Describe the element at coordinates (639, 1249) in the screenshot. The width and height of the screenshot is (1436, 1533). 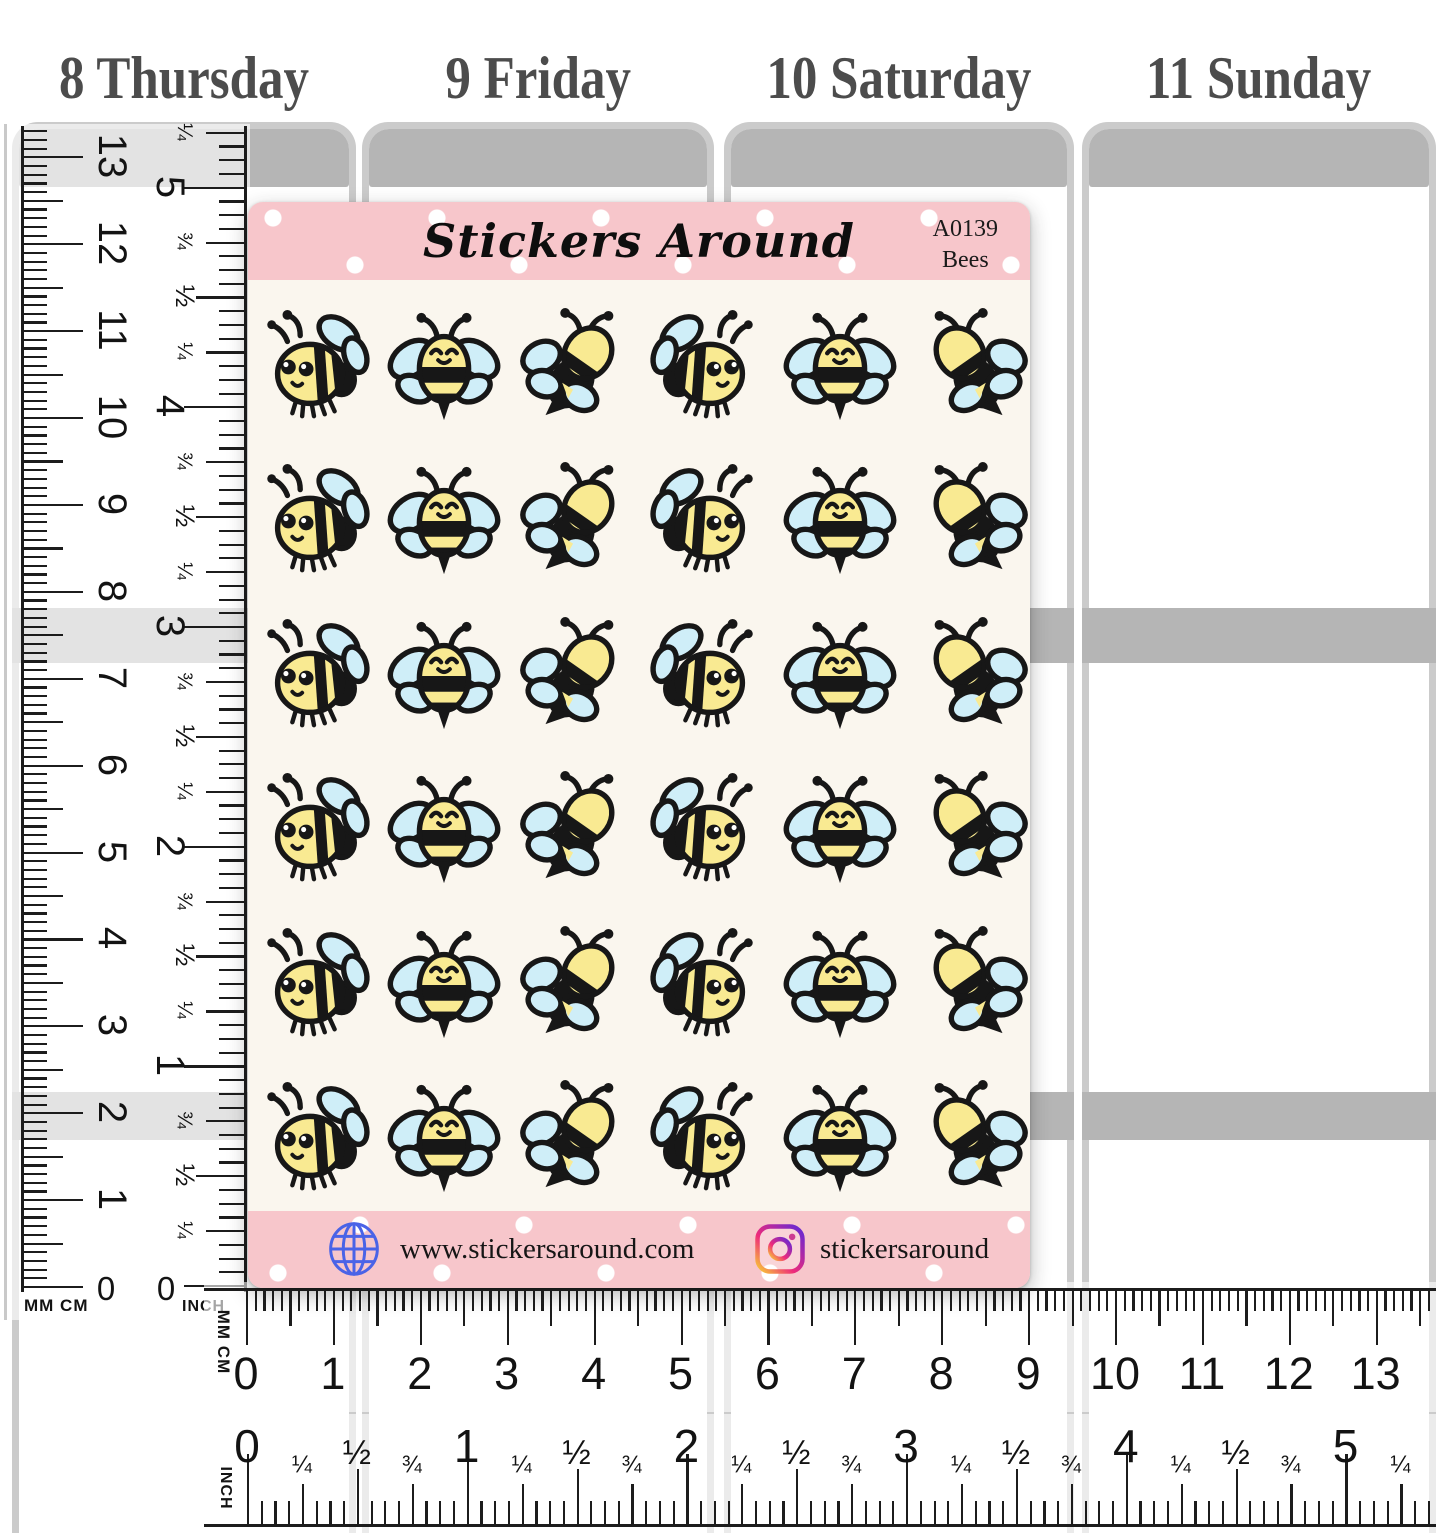
I see `sheet-footer-band: www.stickersaround.com stickersaround` at that location.